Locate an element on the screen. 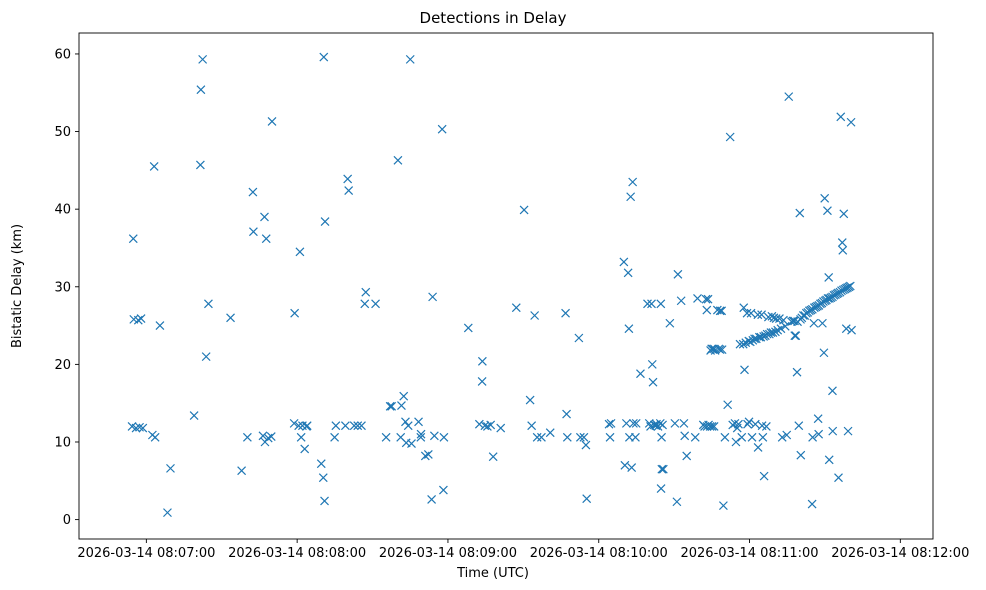 Image resolution: width=986 pixels, height=590 pixels. y-tick-label: 40 is located at coordinates (62, 210).